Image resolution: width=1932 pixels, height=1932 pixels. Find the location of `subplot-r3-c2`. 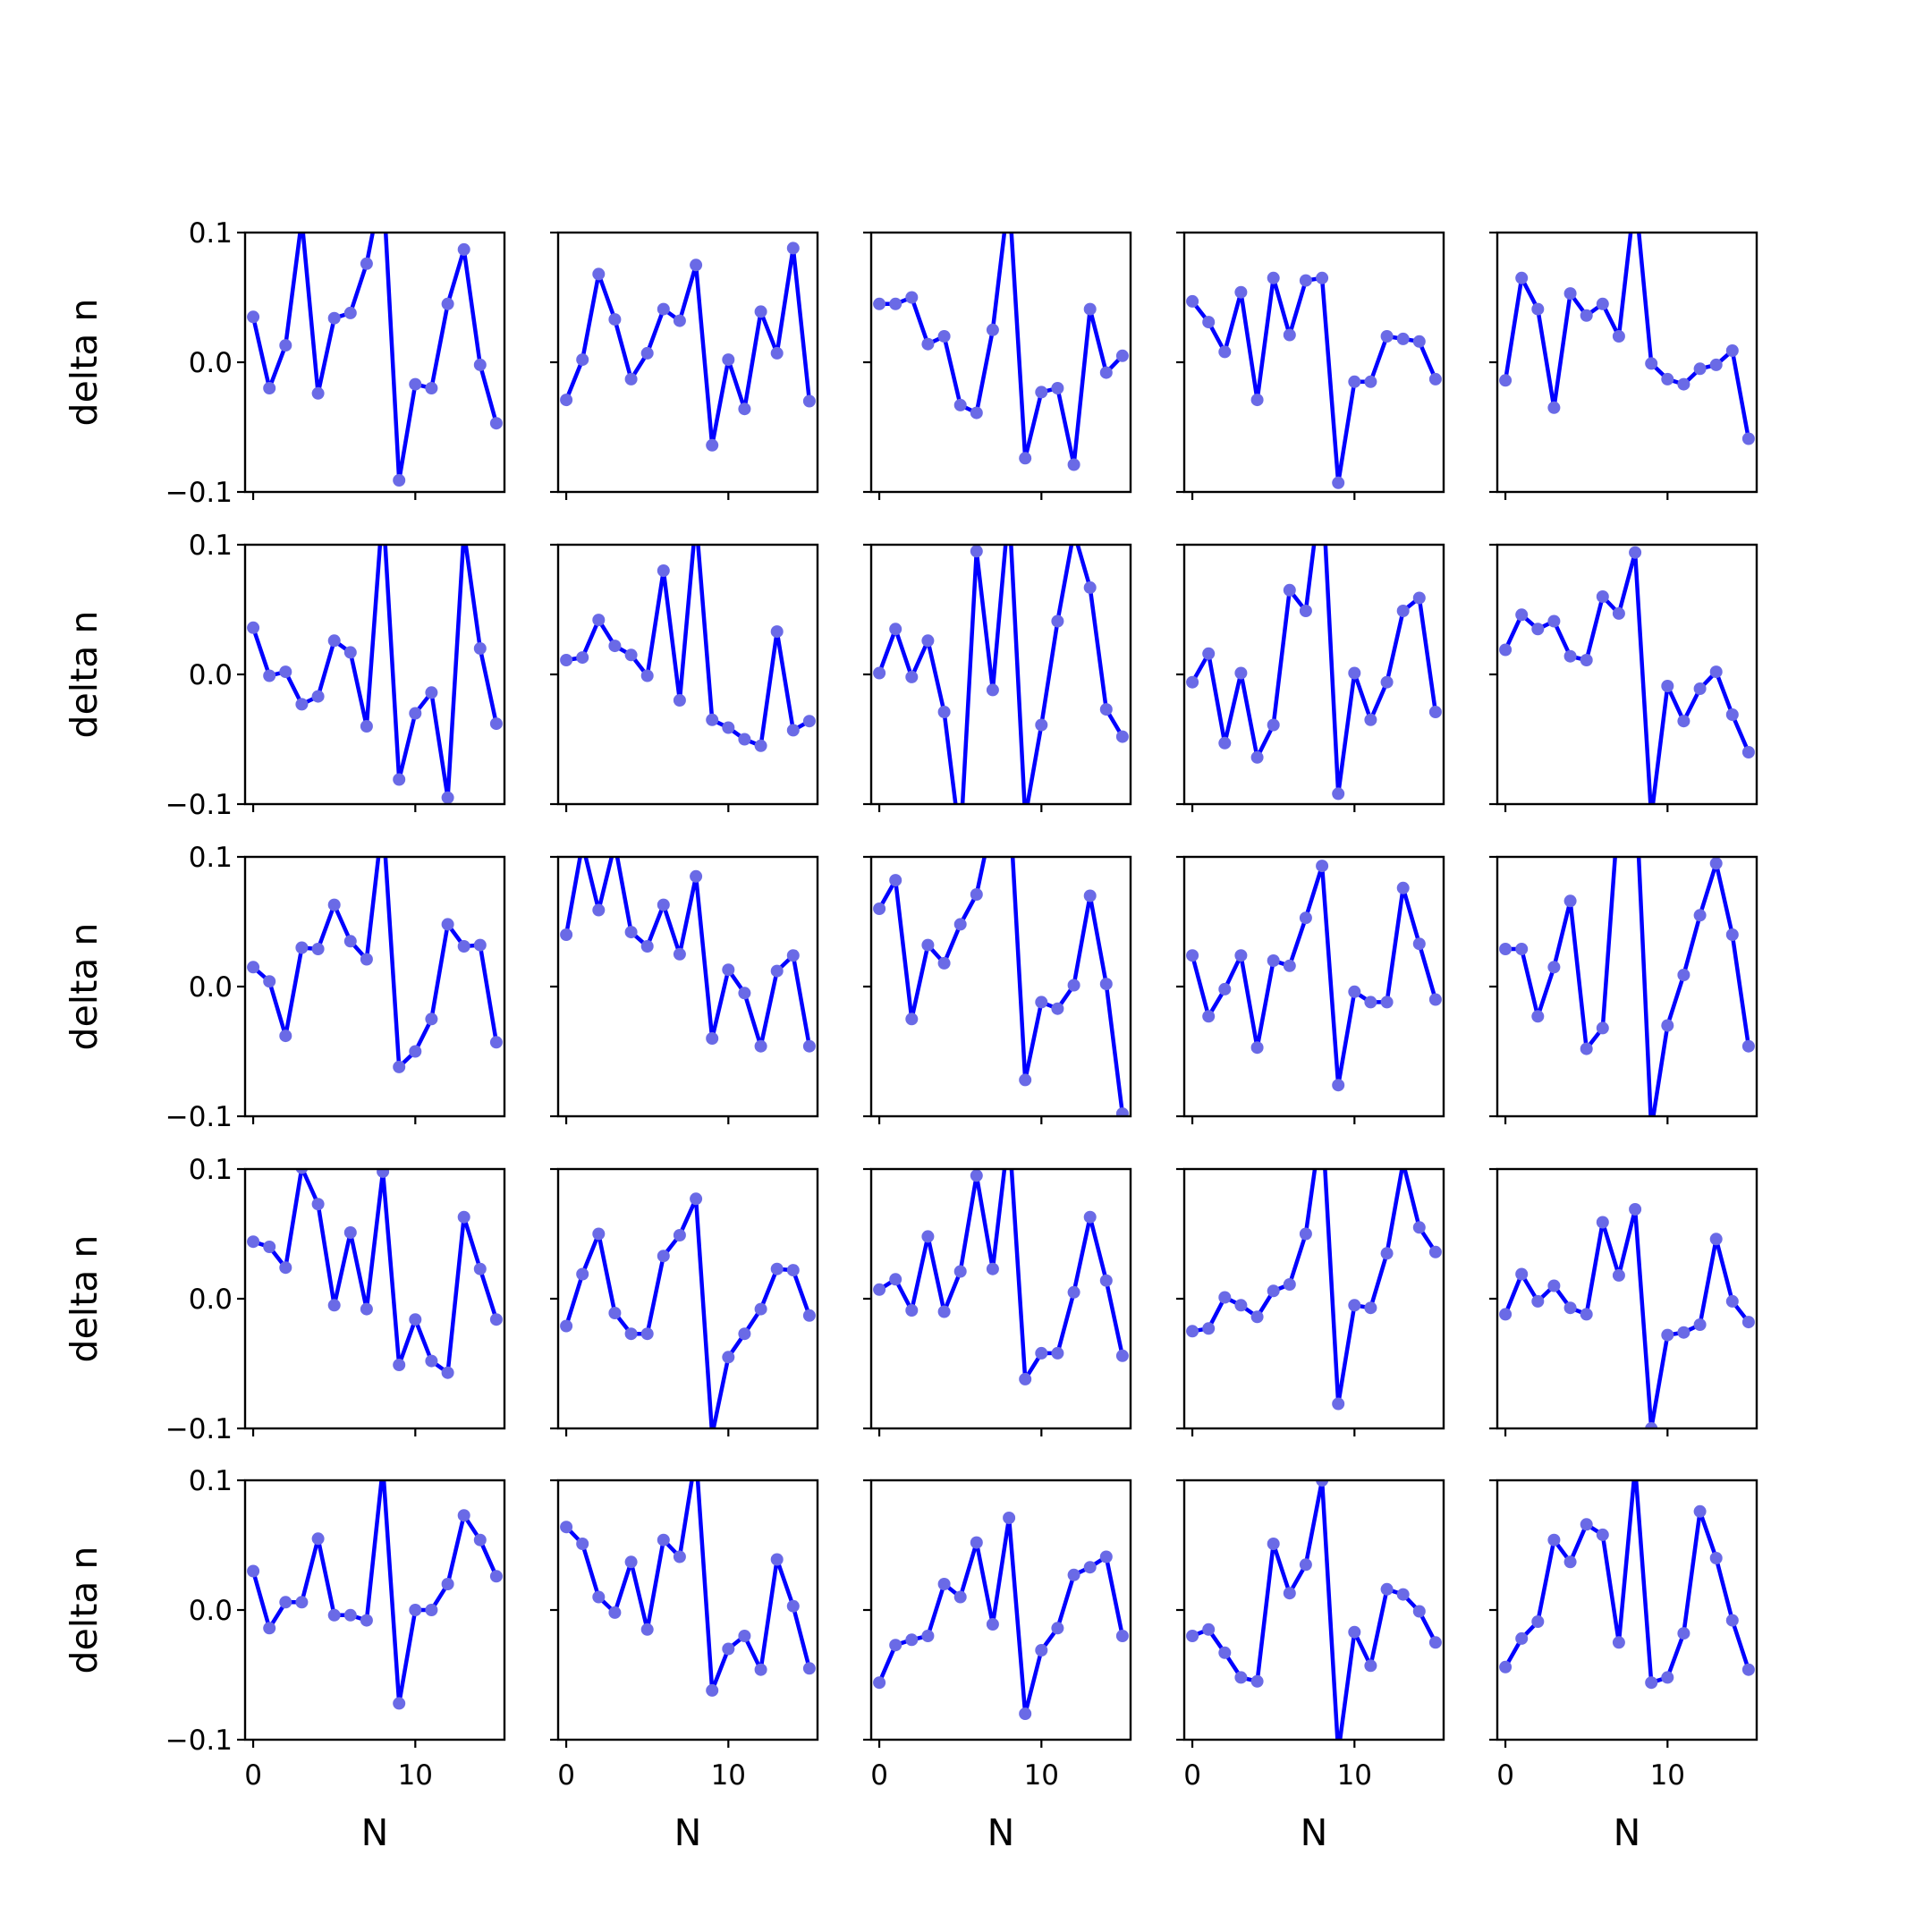

subplot-r3-c2 is located at coordinates (684, 981).